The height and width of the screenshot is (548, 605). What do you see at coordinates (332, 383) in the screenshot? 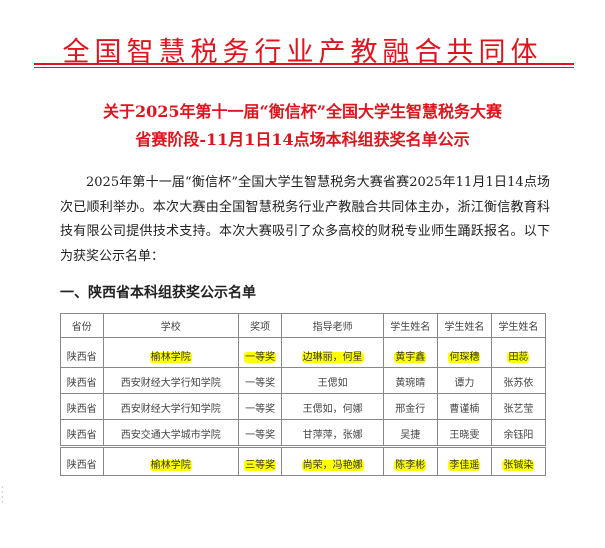
I see `cell-text: 王偲如` at bounding box center [332, 383].